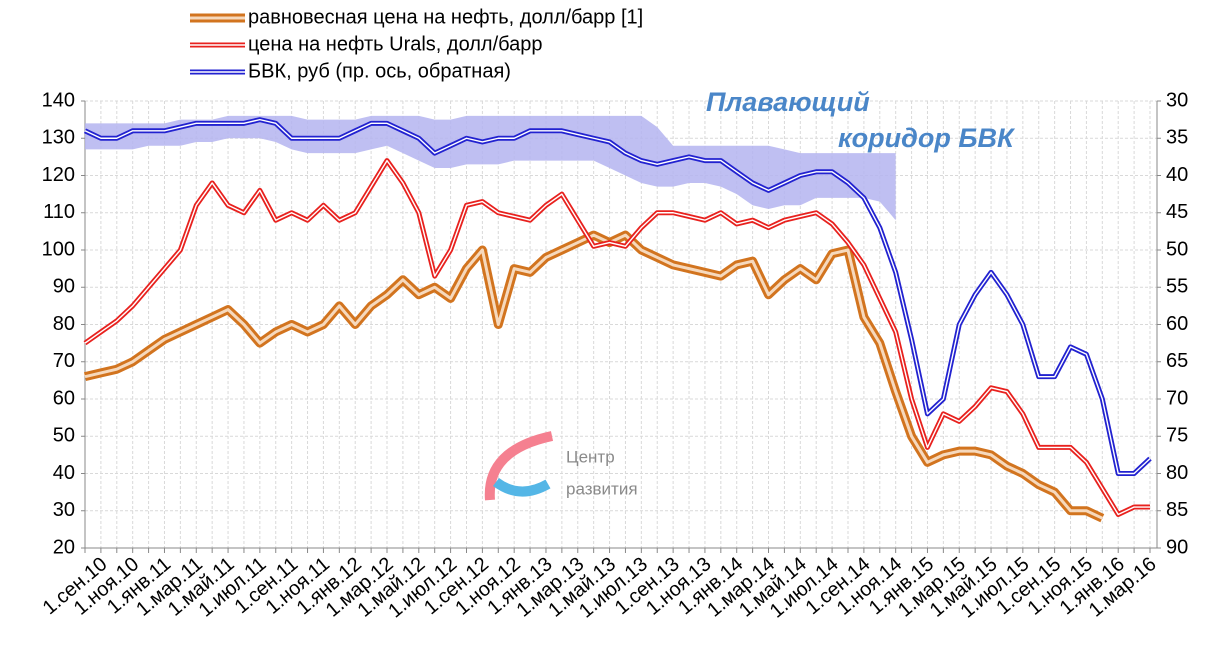 Image resolution: width=1219 pixels, height=657 pixels. I want to click on y-tick-label: 120, so click(58, 175).